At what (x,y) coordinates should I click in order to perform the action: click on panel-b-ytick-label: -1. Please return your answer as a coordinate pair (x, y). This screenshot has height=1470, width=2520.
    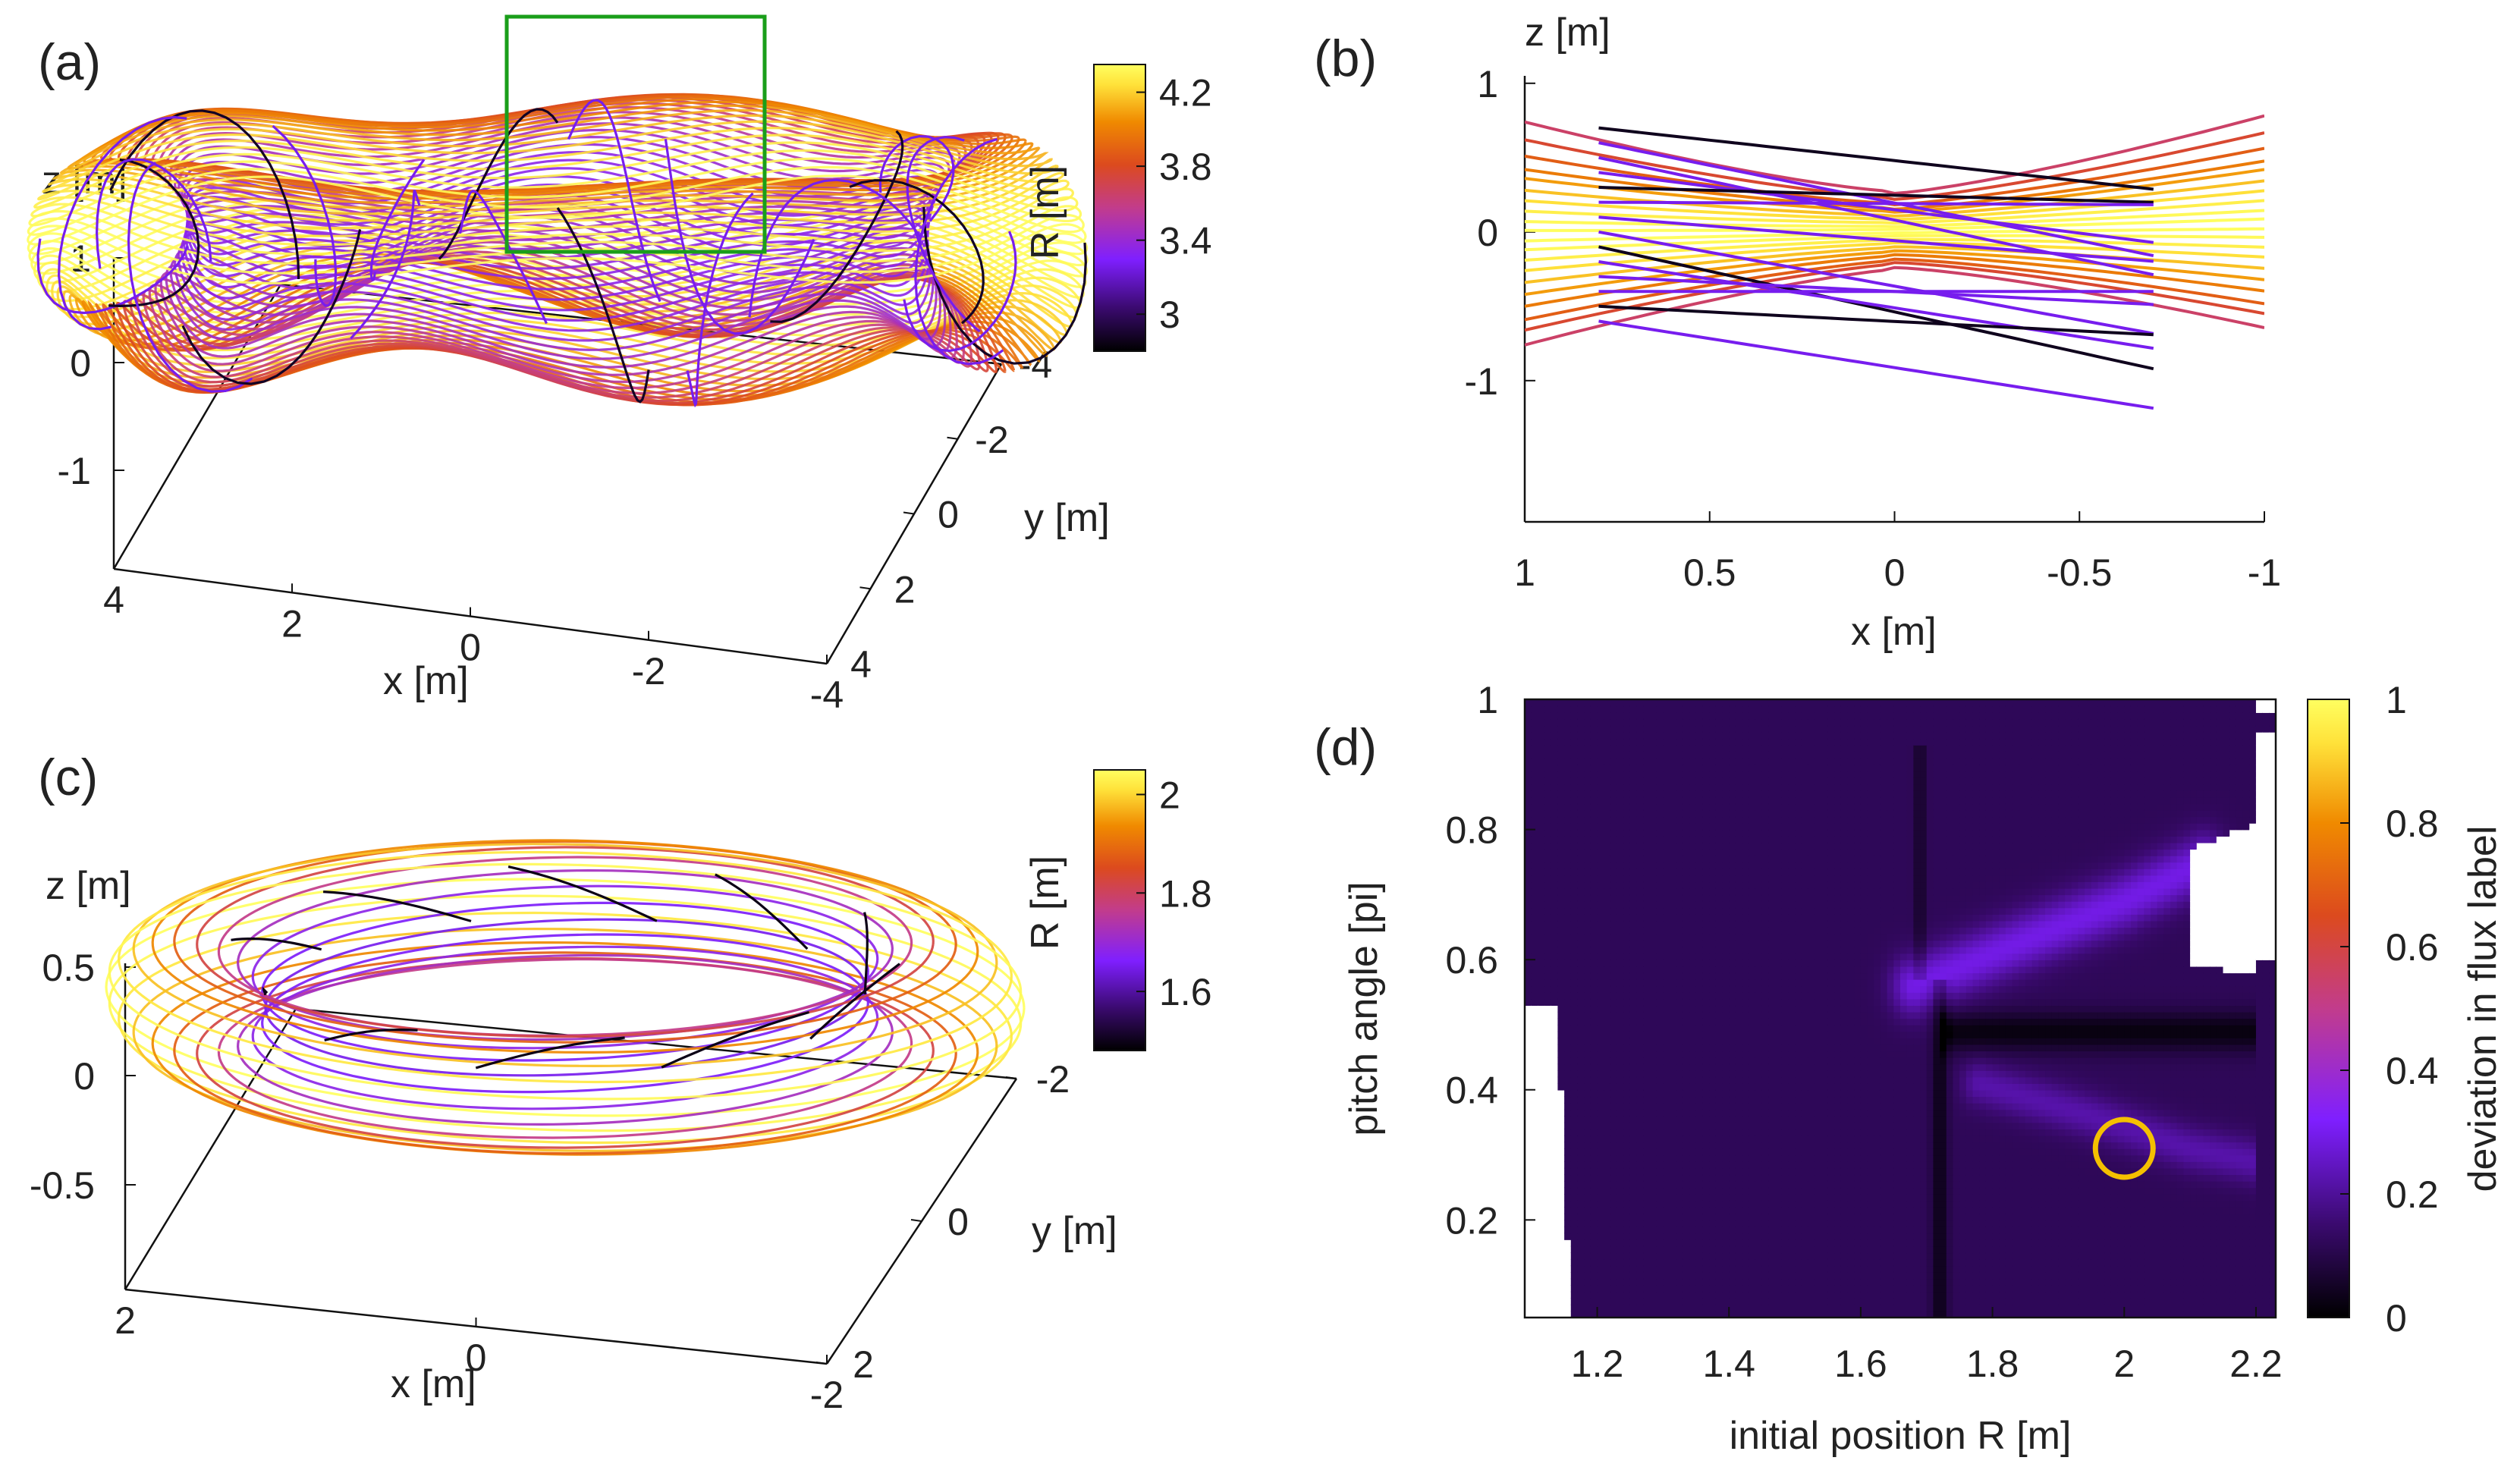
    Looking at the image, I should click on (1481, 381).